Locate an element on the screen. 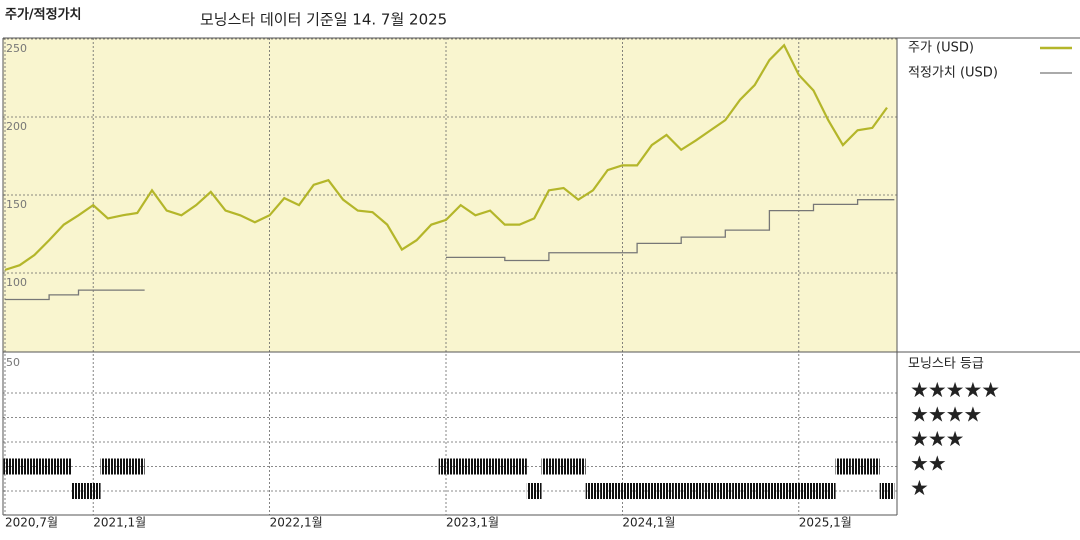 This screenshot has height=540, width=1080. rating-label: ★★★ is located at coordinates (937, 439).